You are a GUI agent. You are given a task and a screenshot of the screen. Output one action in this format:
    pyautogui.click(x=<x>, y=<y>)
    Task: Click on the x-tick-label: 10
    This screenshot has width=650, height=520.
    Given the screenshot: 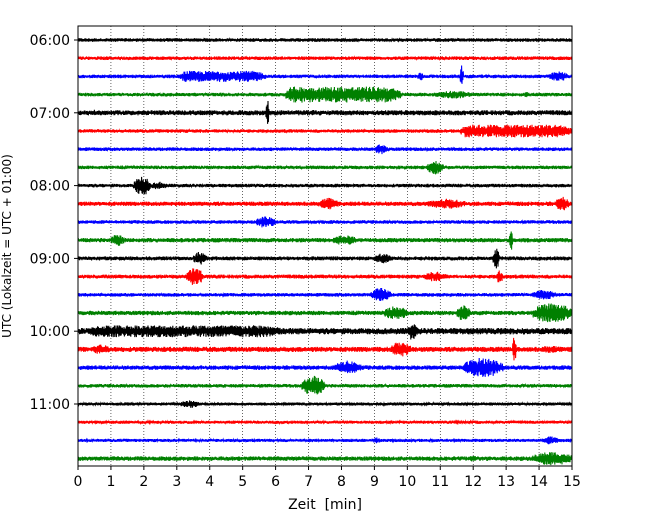 What is the action you would take?
    pyautogui.click(x=407, y=482)
    